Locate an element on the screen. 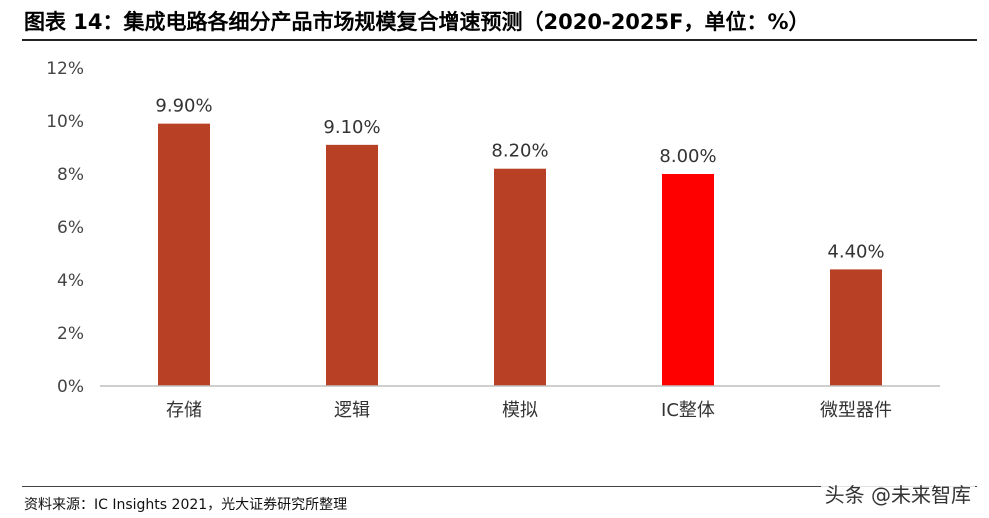 The height and width of the screenshot is (518, 989). y-tick-label: 12% is located at coordinates (65, 69).